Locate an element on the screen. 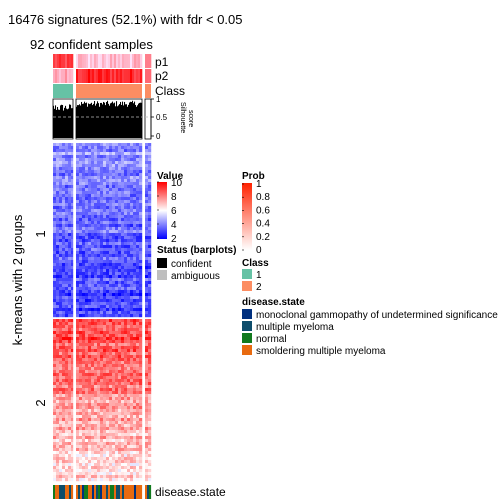 This screenshot has width=504, height=504. silhouette-bar is located at coordinates (92, 120).